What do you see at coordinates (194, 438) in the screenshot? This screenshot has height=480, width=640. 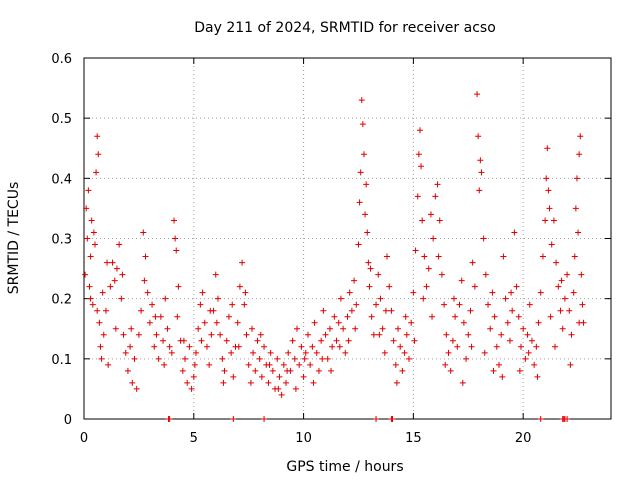 I see `x-tick-label: 5` at bounding box center [194, 438].